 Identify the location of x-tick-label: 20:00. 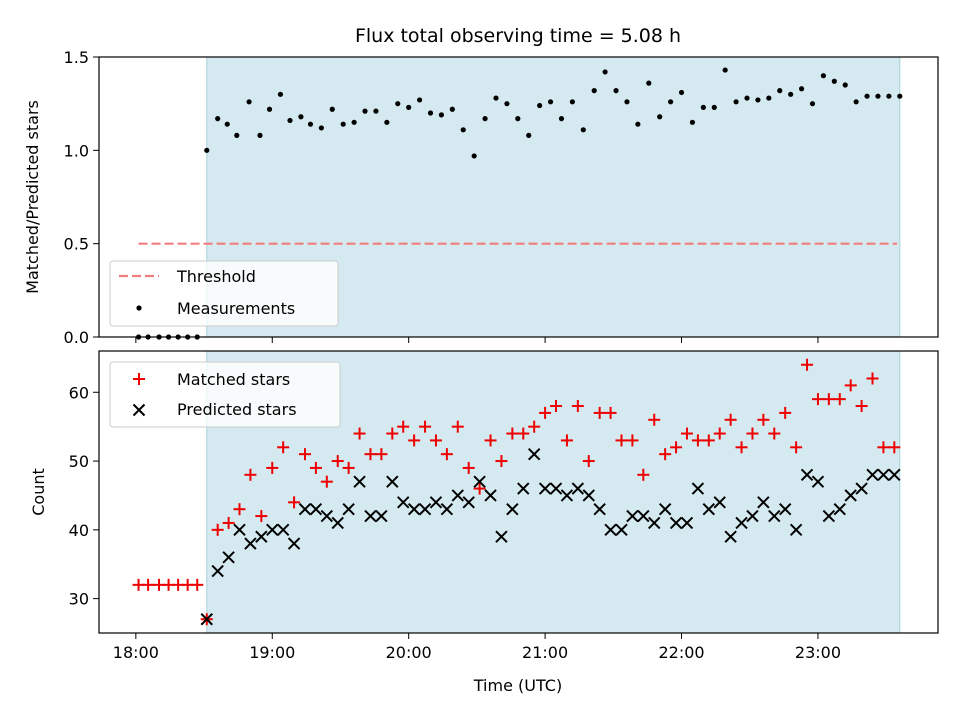
(409, 652).